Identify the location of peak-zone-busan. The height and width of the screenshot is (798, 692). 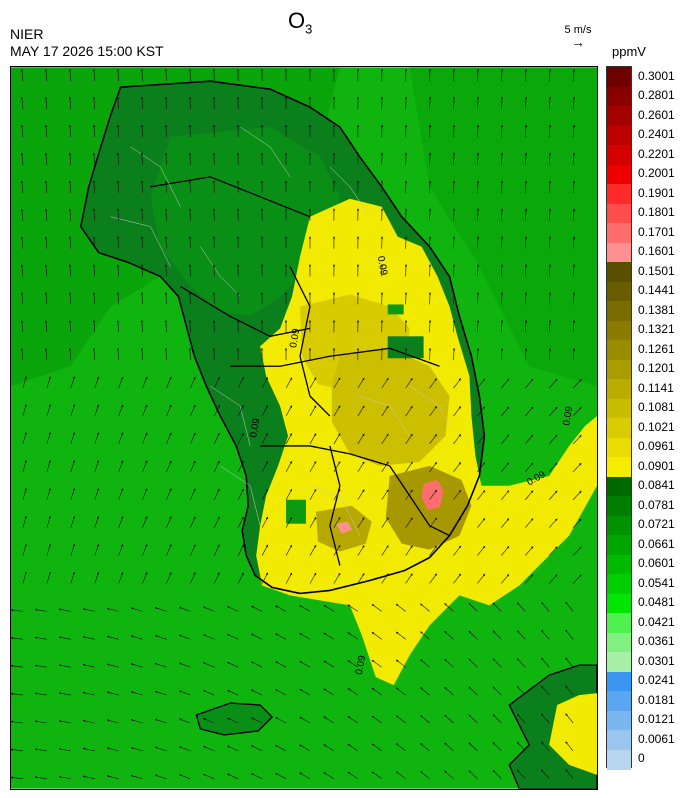
(432, 494).